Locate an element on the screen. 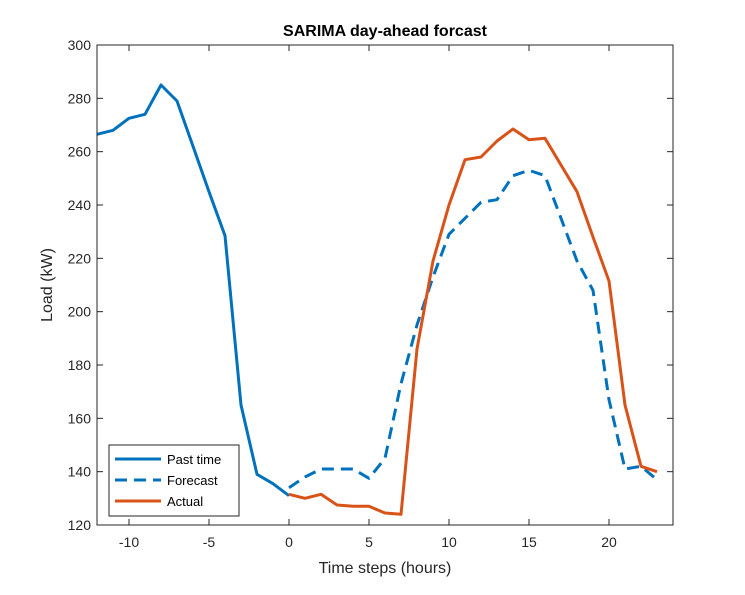 Image resolution: width=745 pixels, height=595 pixels. x-tick-label: -10 is located at coordinates (129, 542).